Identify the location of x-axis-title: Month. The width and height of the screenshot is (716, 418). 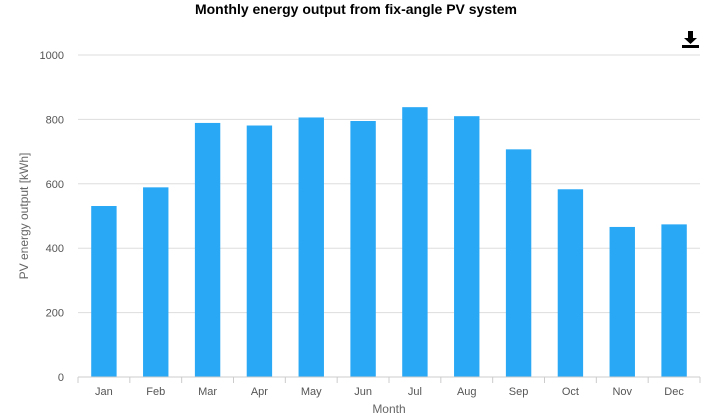
(388, 409).